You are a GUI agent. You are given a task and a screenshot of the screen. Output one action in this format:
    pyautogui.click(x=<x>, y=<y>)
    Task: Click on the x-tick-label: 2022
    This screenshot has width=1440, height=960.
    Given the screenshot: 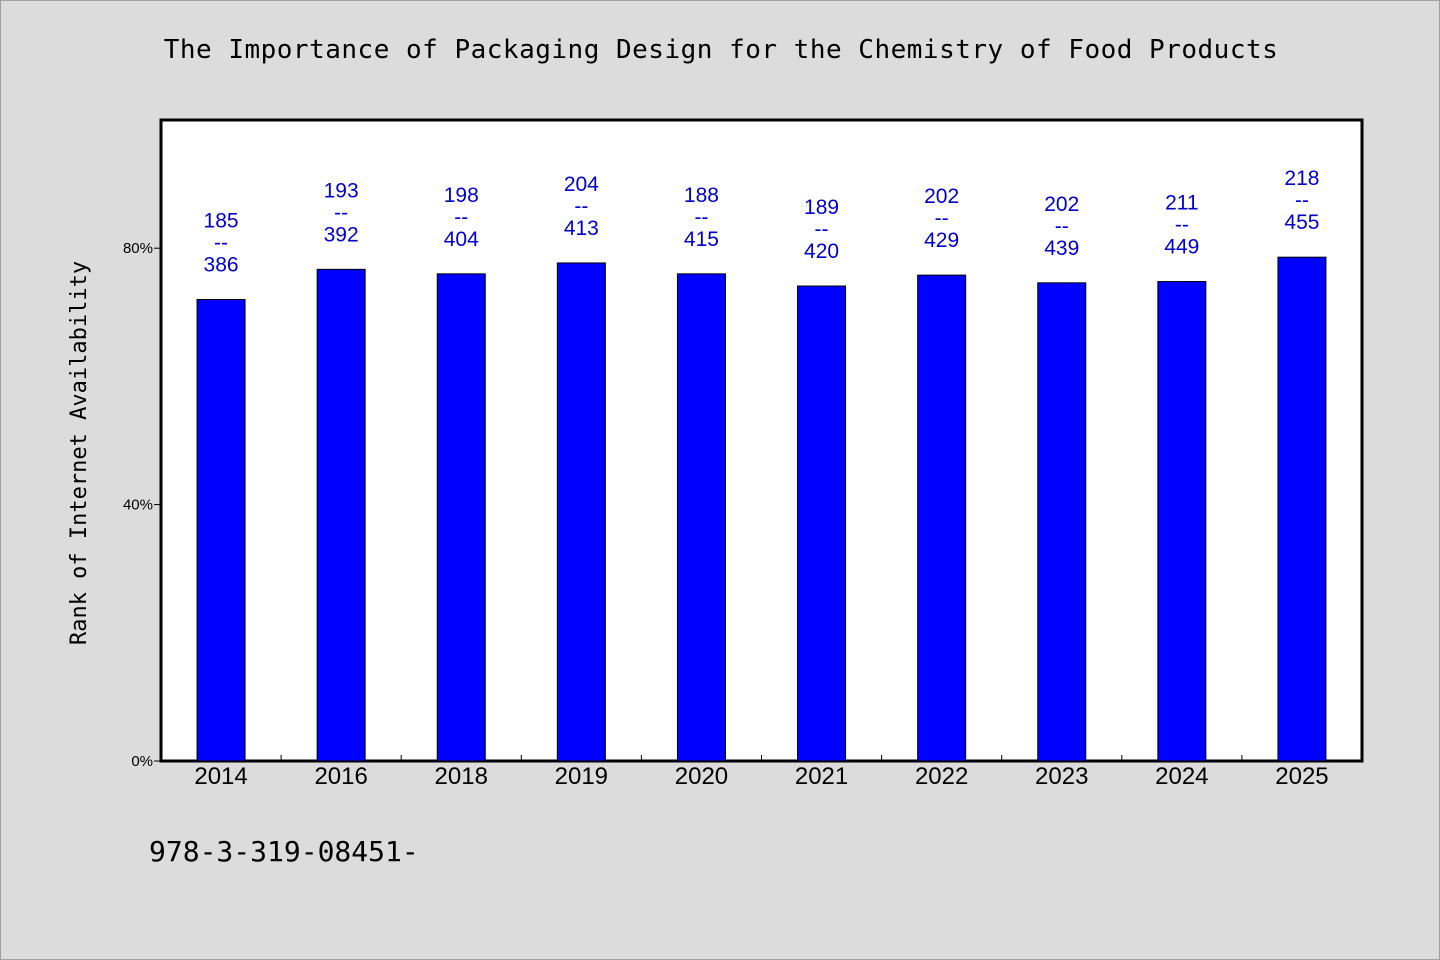 What is the action you would take?
    pyautogui.click(x=941, y=776)
    